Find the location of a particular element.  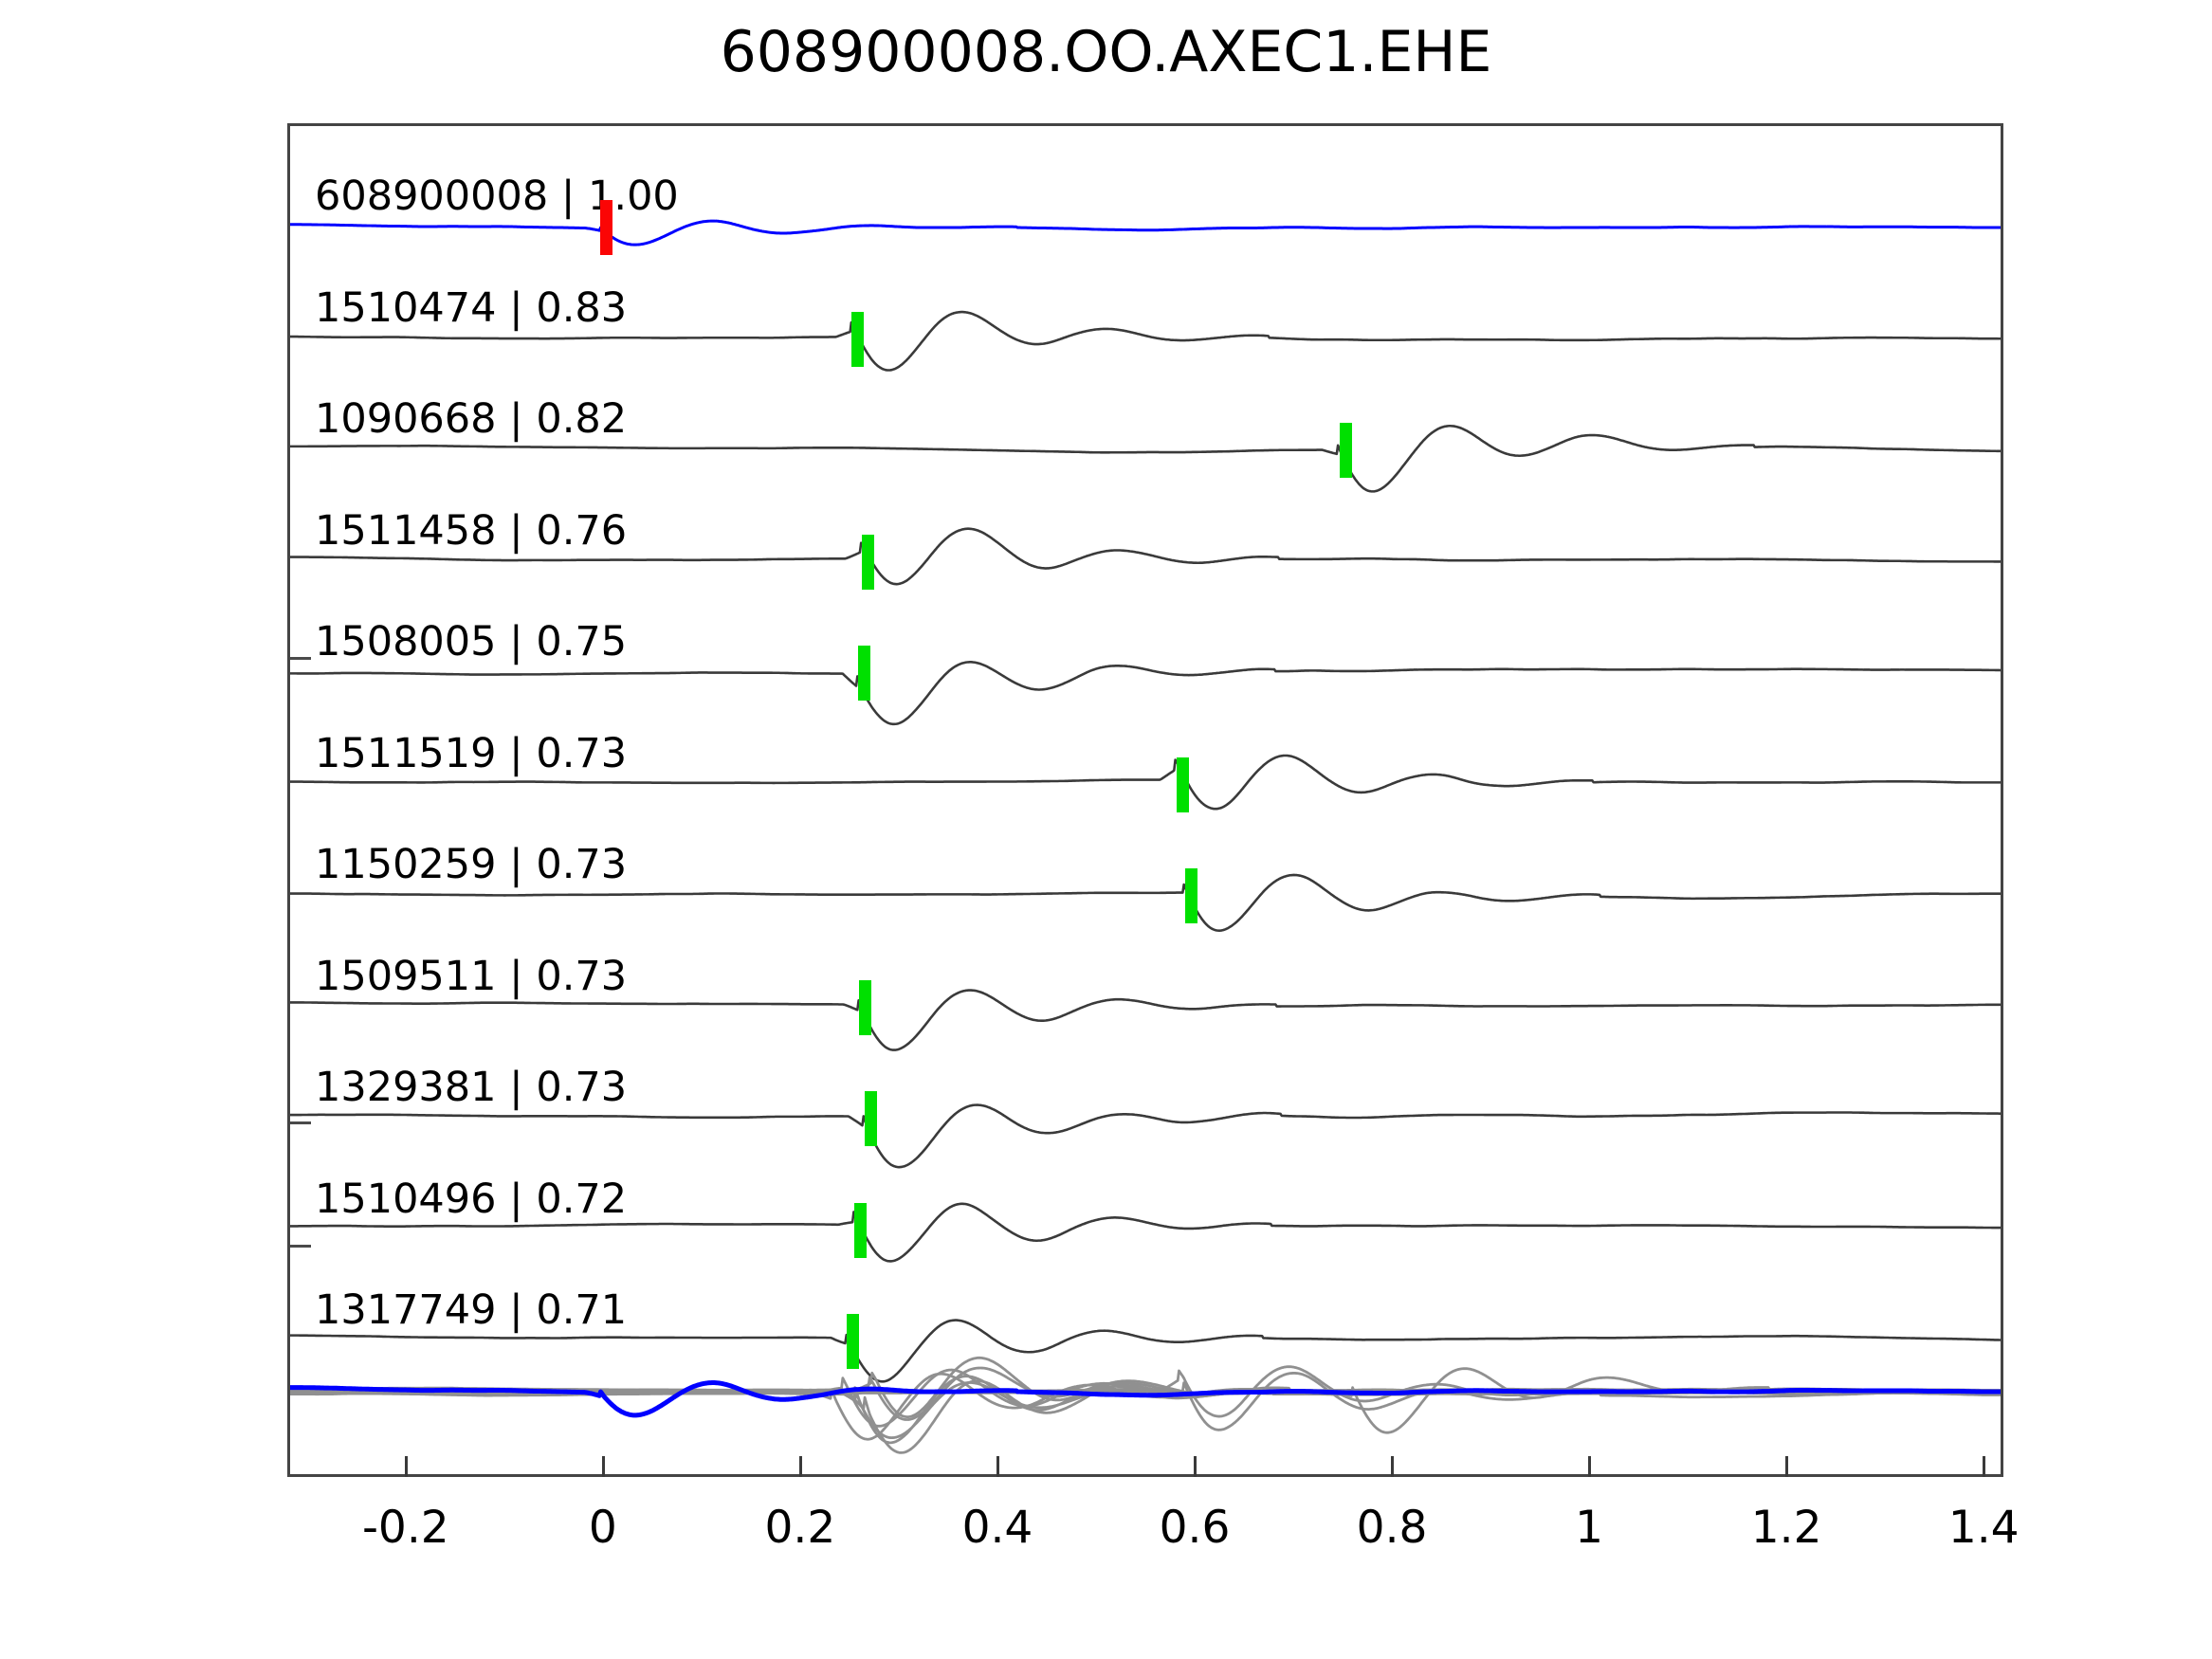

x-axis: -0.2 0 0.2 0.4 0.6 0.8 1 1.2 1.4 is located at coordinates (1153, 1533).